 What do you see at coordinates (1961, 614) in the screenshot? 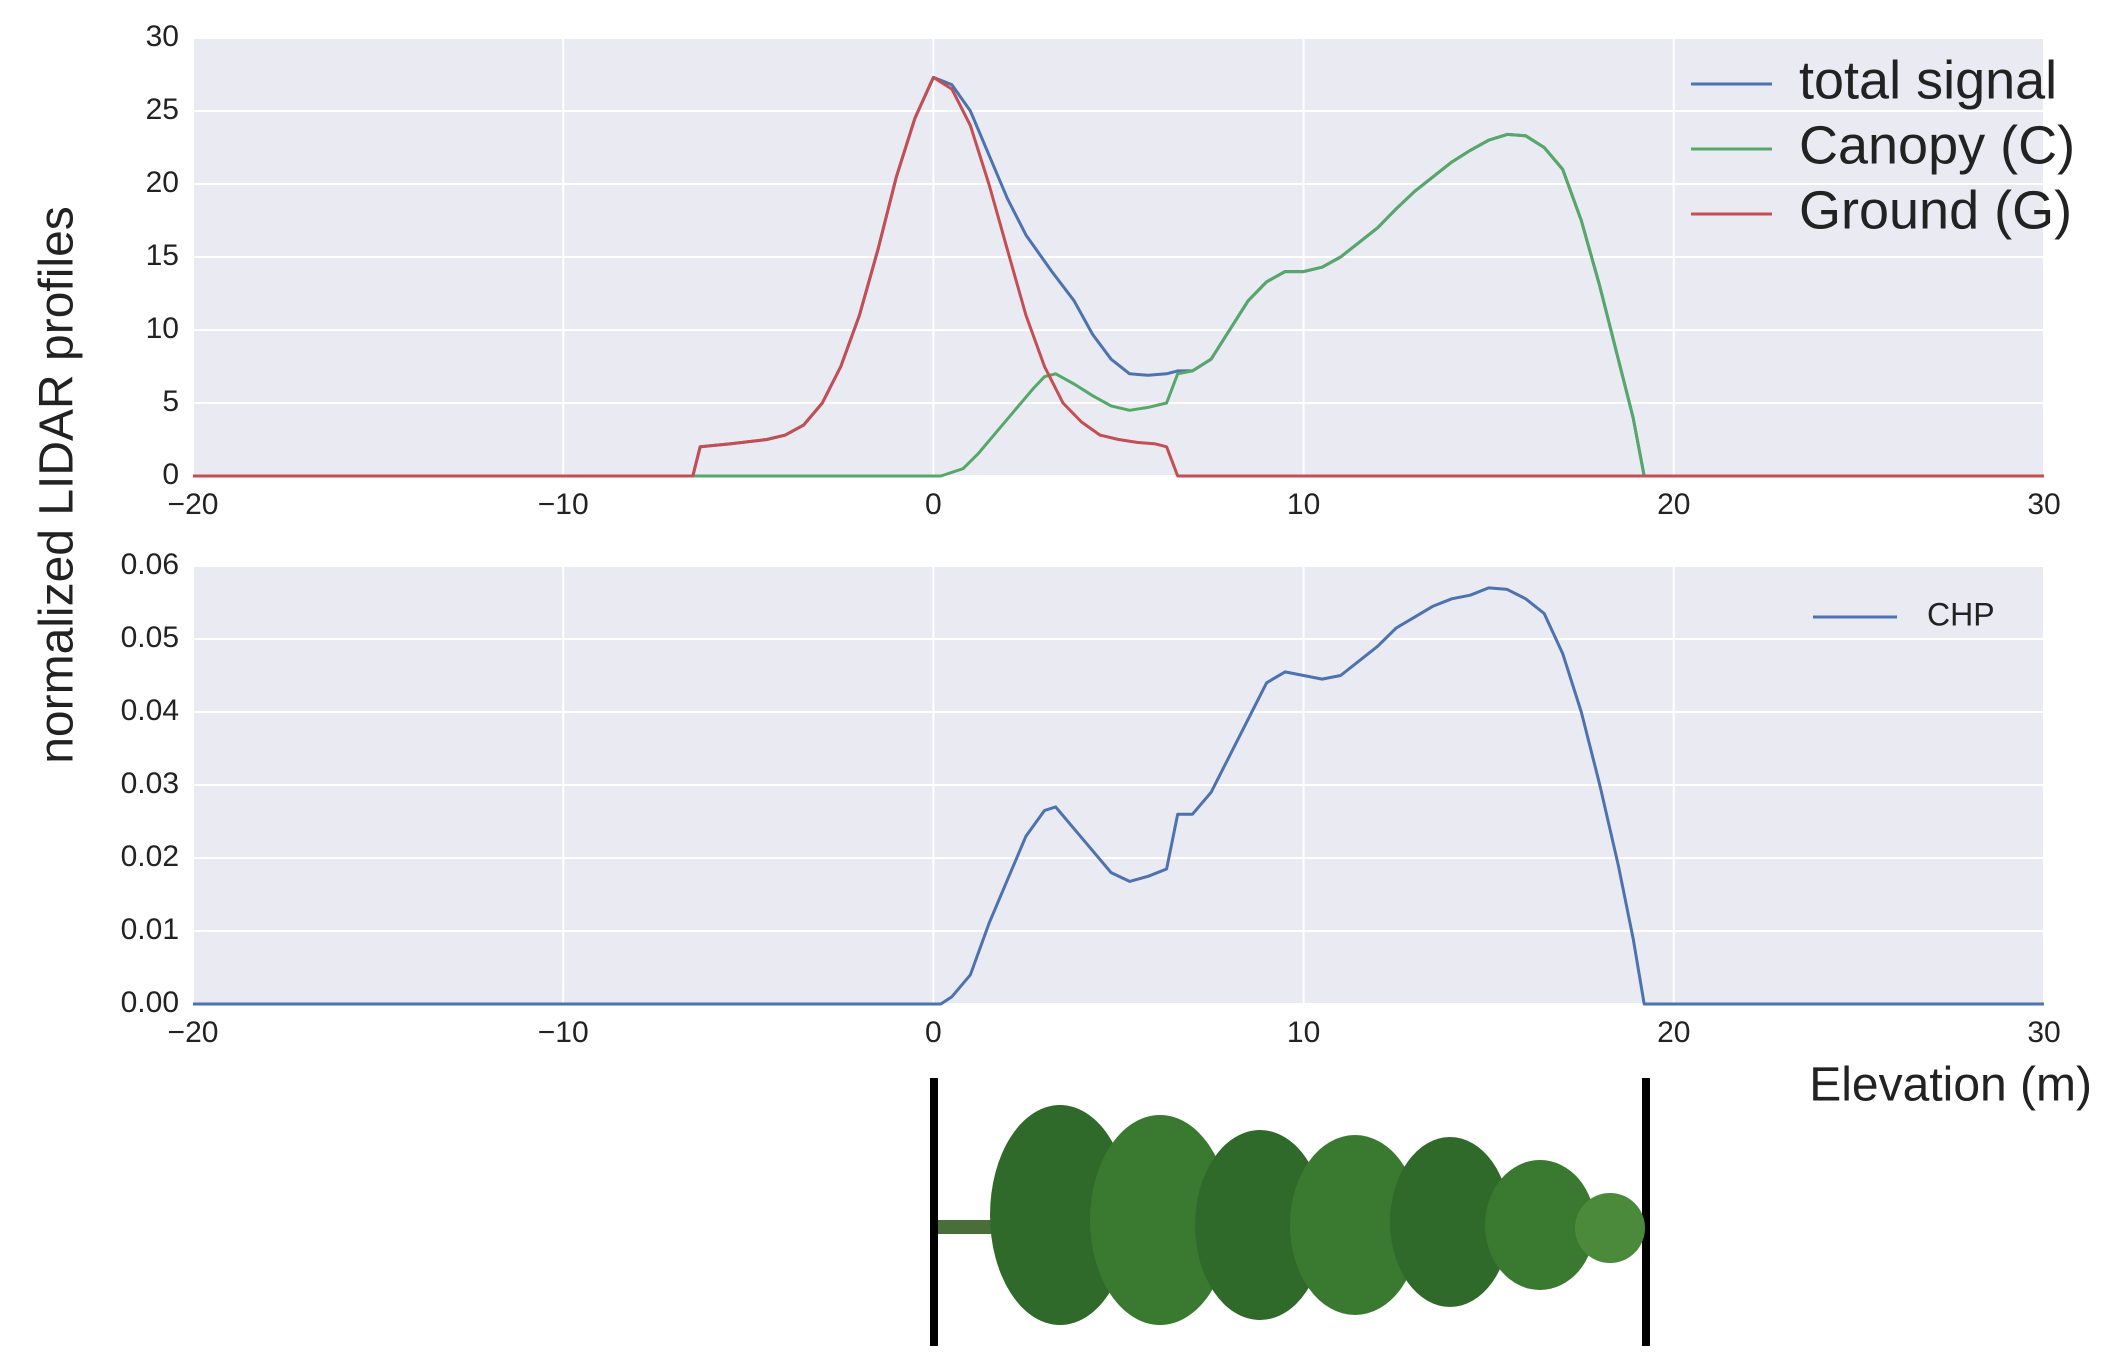
I see `legend-label: CHP` at bounding box center [1961, 614].